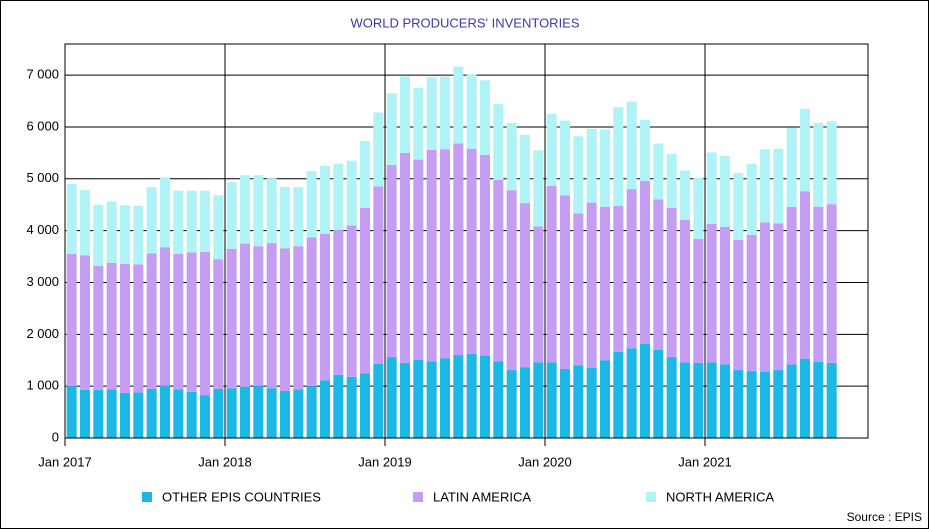 The height and width of the screenshot is (529, 929). I want to click on legend-label: LATIN AMERICA, so click(482, 496).